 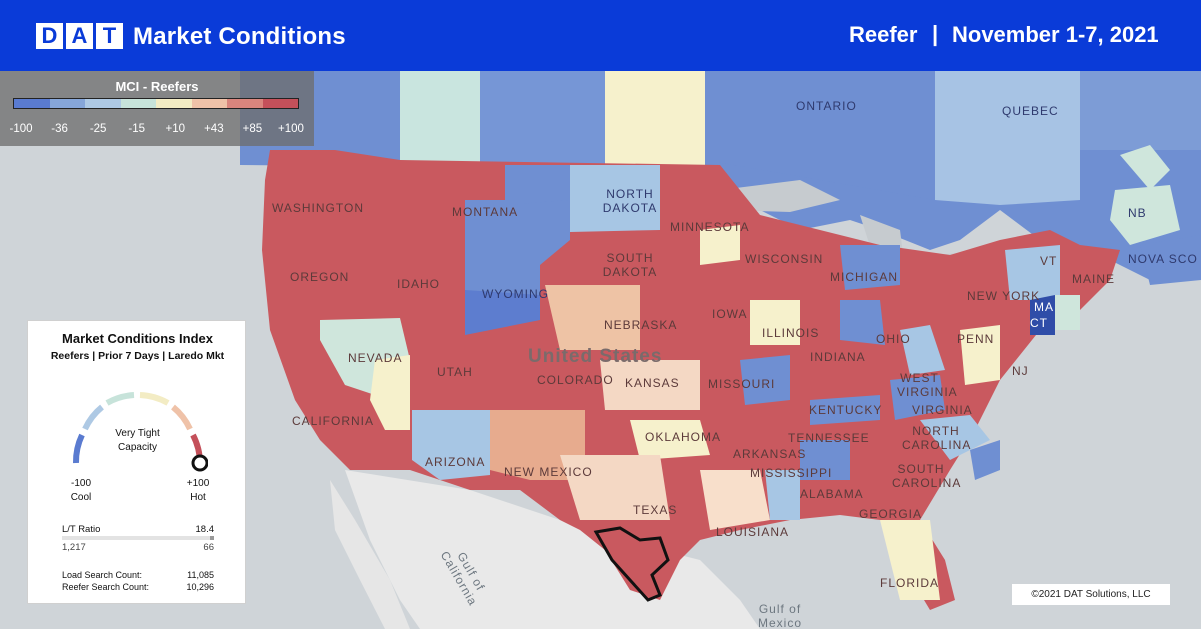 What do you see at coordinates (1055, 34) in the screenshot?
I see `date-range: November 1-7, 2021` at bounding box center [1055, 34].